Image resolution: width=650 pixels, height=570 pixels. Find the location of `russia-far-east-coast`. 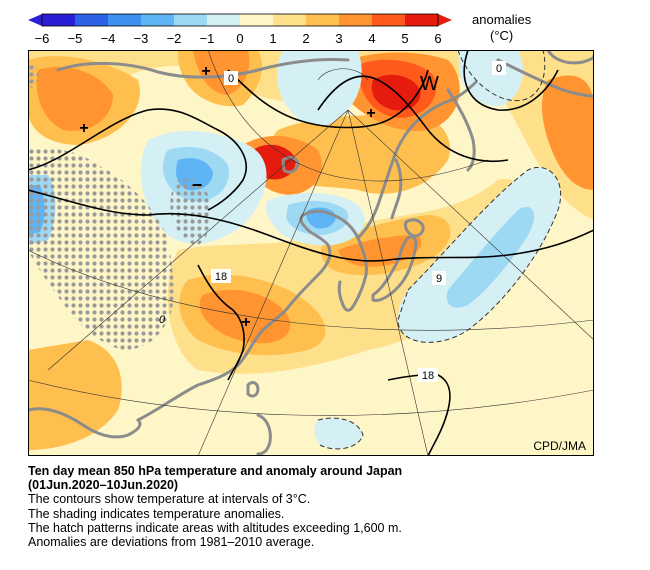

russia-far-east-coast is located at coordinates (417, 160).